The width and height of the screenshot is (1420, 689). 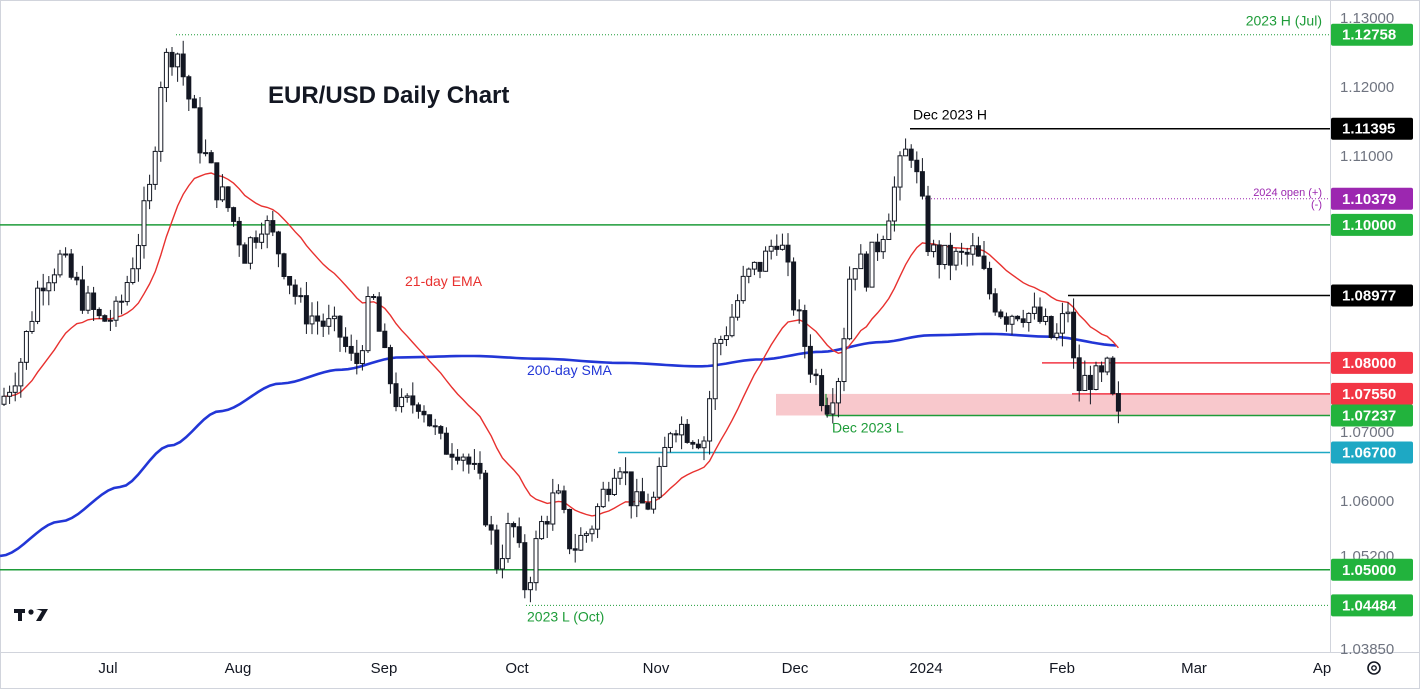 I want to click on level-note: 2024 open (+), so click(x=1287, y=193).